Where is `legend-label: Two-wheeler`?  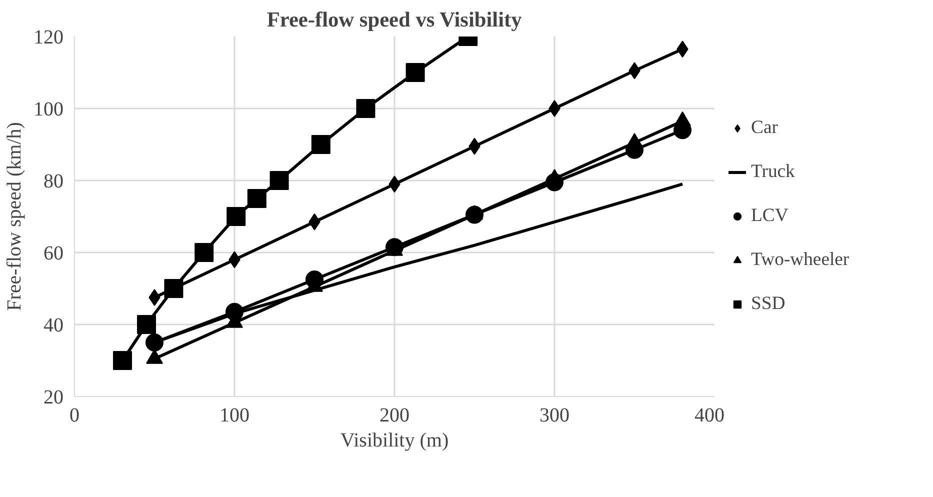 legend-label: Two-wheeler is located at coordinates (800, 260).